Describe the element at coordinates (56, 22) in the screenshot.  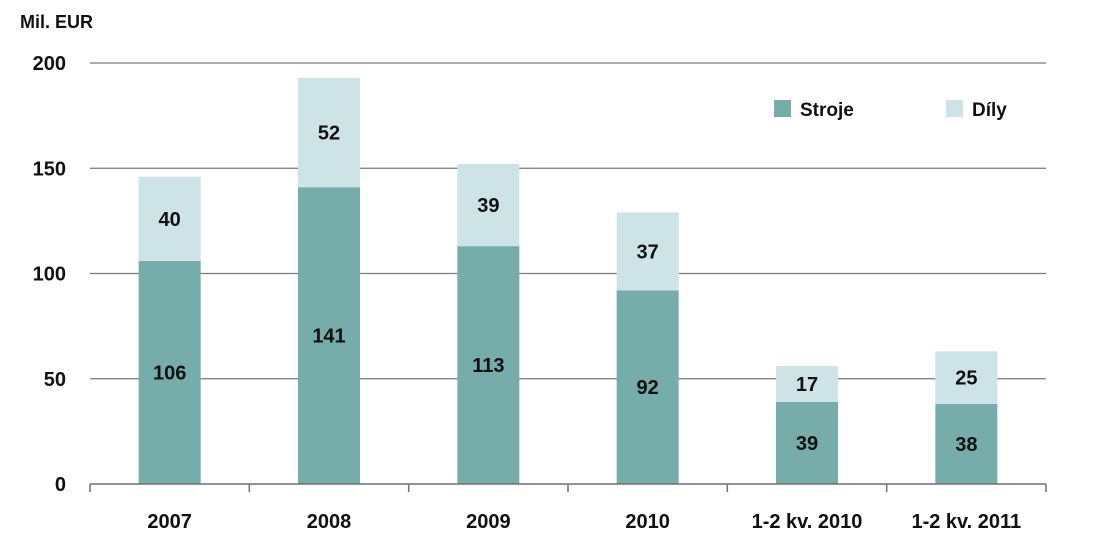
I see `y-axis-unit-label: Mil. EUR` at that location.